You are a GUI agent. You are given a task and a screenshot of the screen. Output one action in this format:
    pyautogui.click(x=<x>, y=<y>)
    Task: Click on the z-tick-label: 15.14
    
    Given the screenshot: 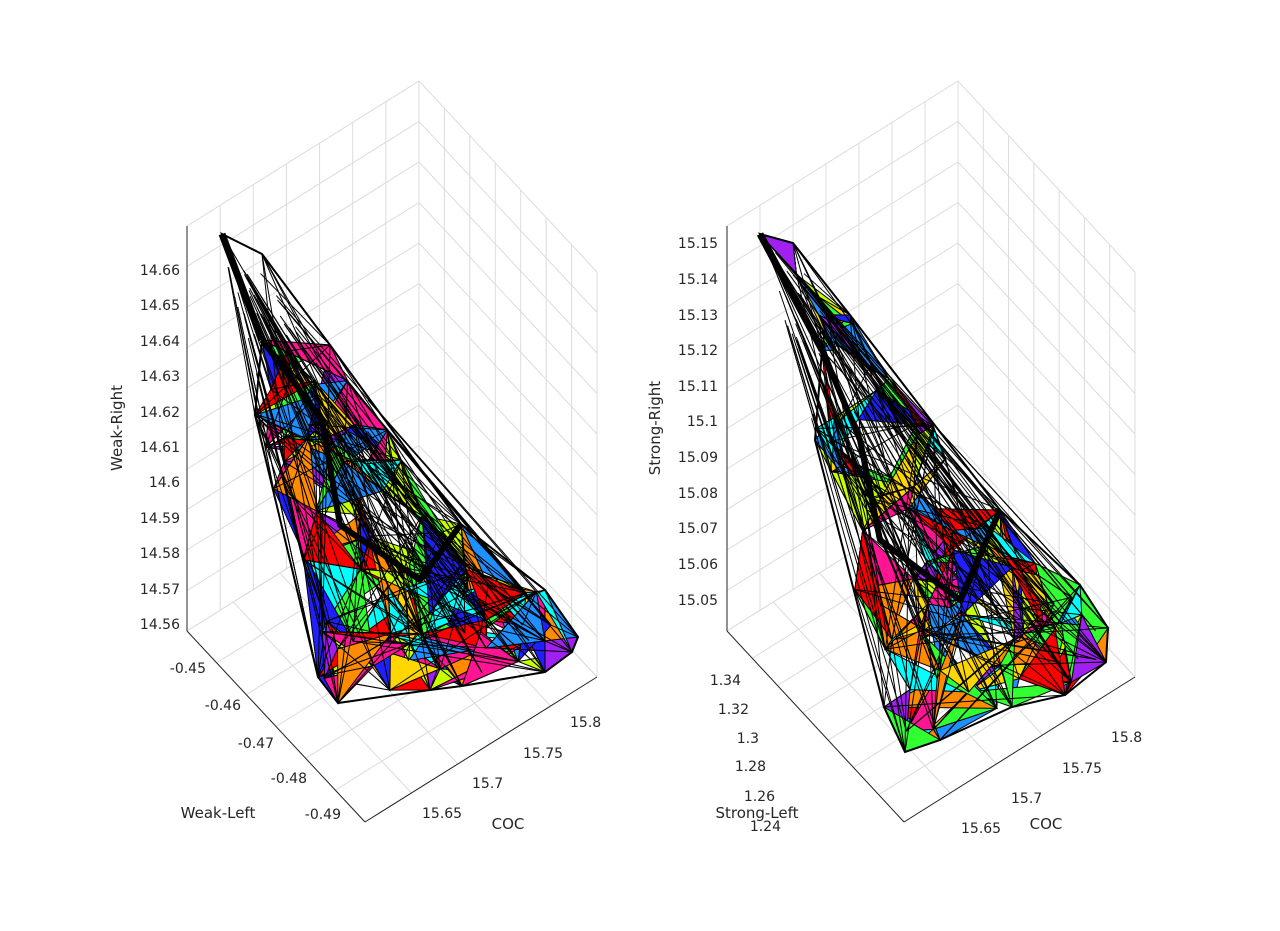 What is the action you would take?
    pyautogui.click(x=698, y=280)
    